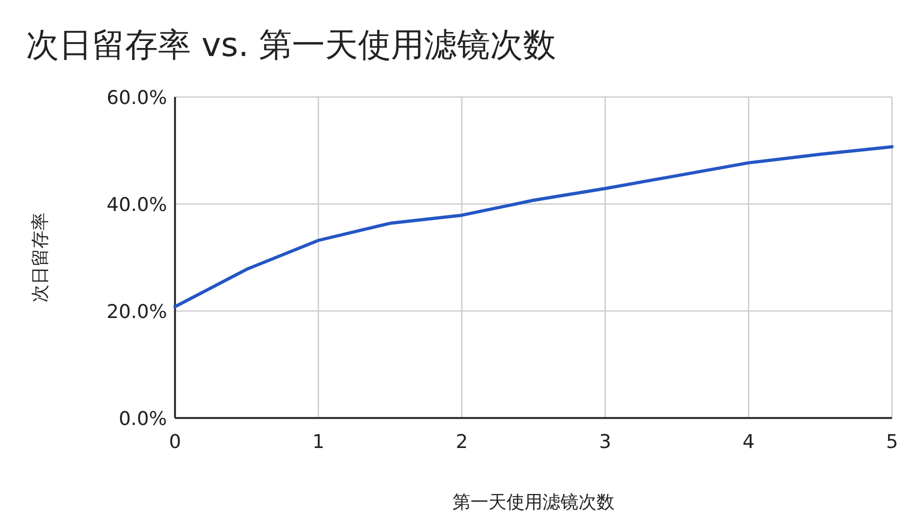 This screenshot has width=910, height=532. I want to click on x-tick-label: 5, so click(892, 442).